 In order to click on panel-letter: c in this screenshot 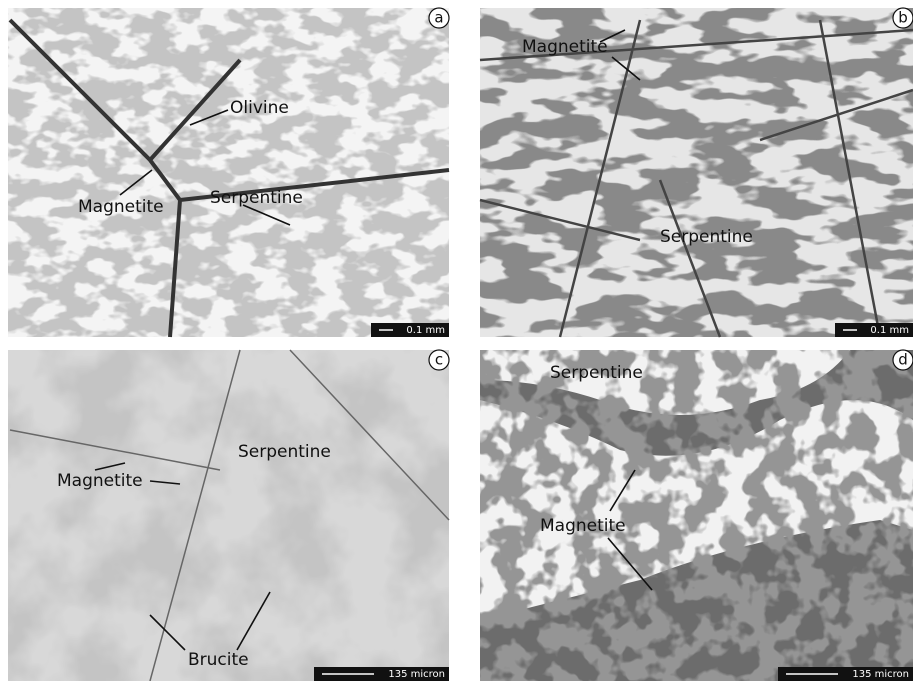, I will do `click(439, 360)`.